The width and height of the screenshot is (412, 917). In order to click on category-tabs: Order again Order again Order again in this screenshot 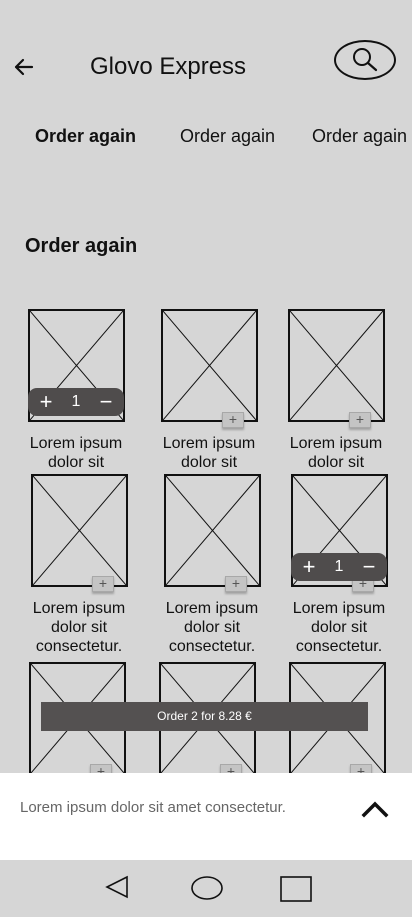, I will do `click(206, 141)`.